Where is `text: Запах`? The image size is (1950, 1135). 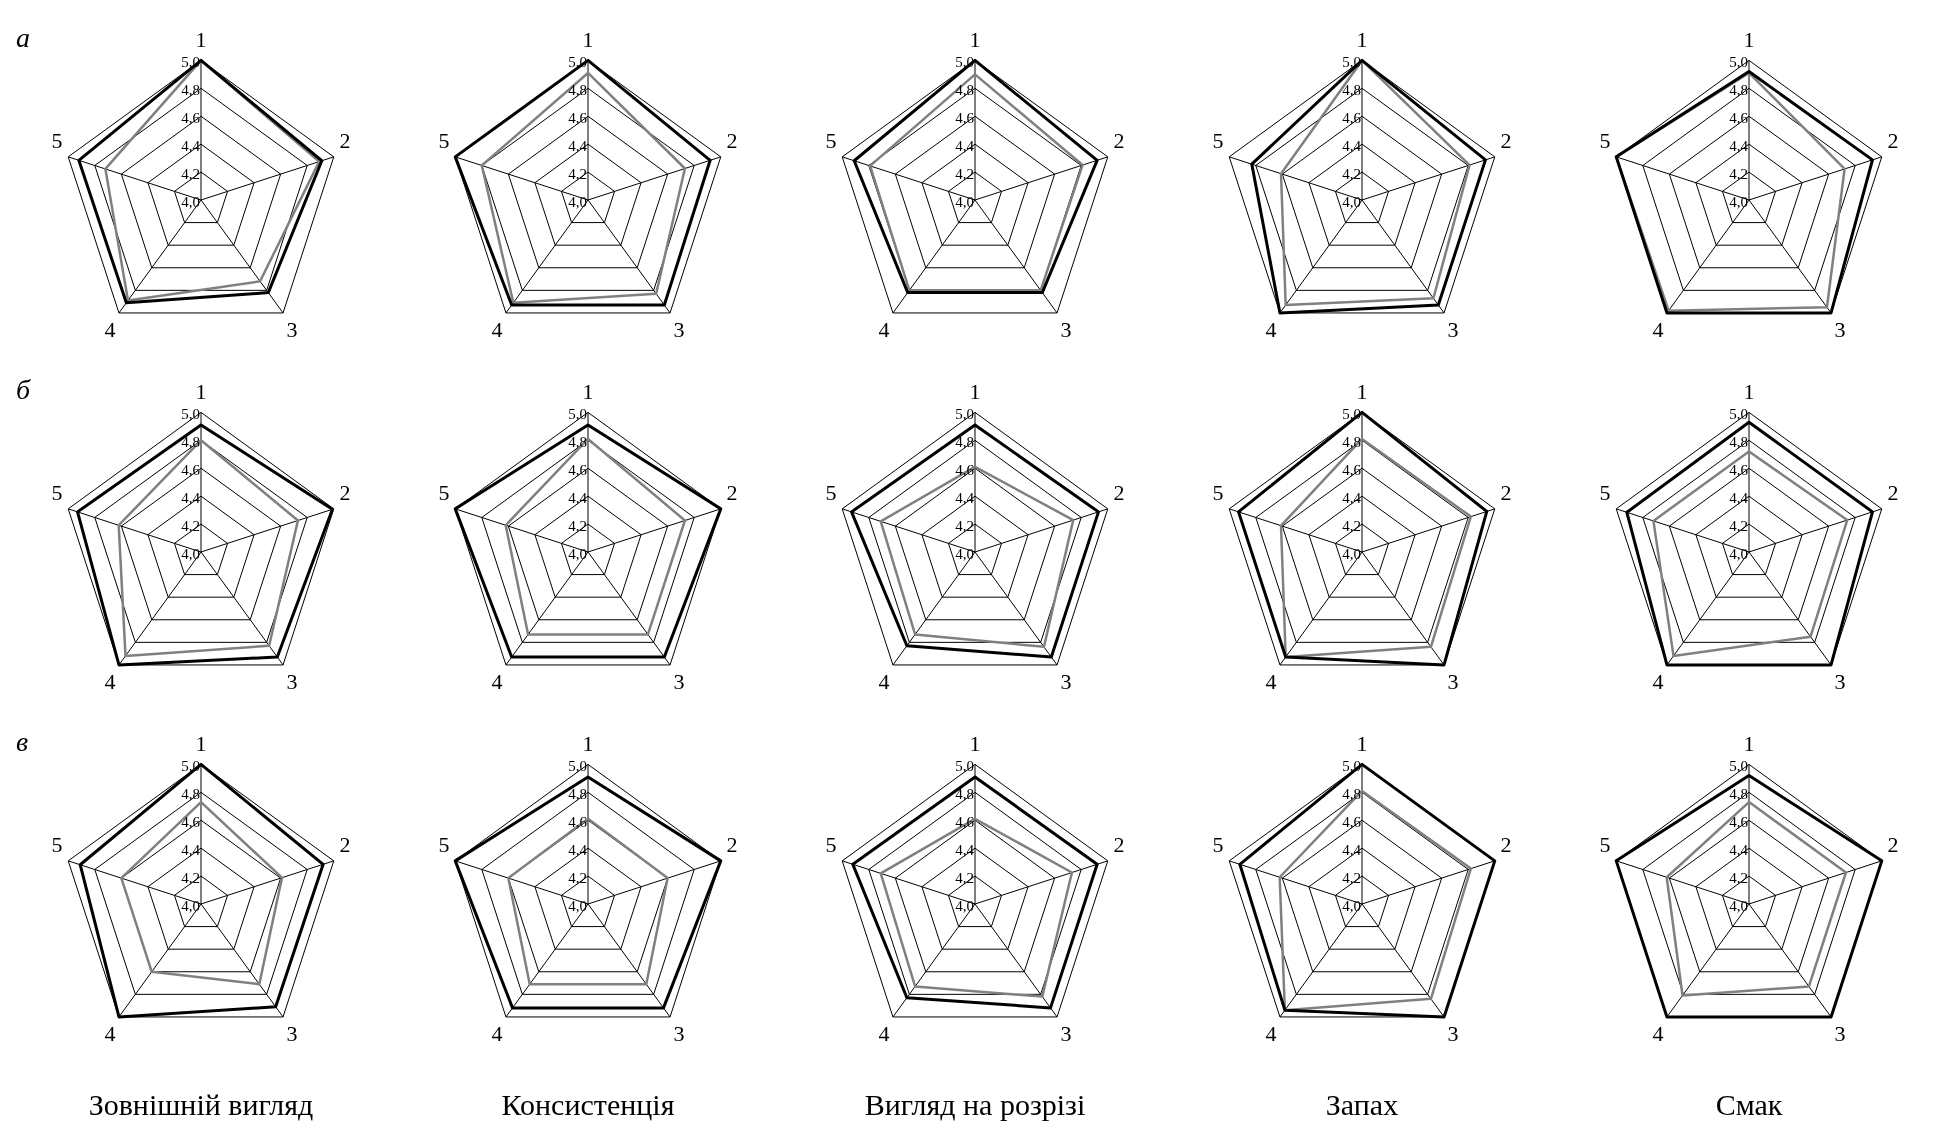
text: Запах is located at coordinates (1362, 1105).